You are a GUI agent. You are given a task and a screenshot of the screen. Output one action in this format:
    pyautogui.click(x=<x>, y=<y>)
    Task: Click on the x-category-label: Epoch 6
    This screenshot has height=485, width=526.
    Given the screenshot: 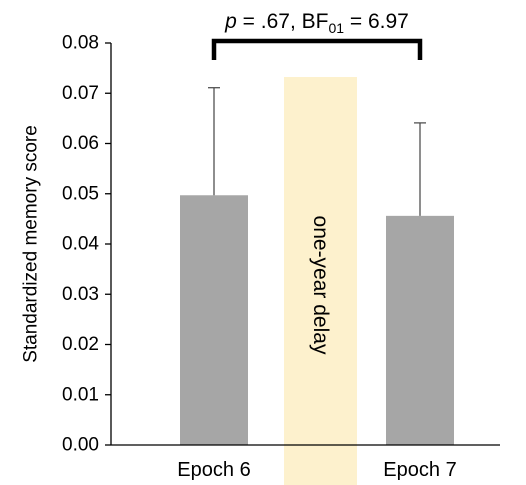 What is the action you would take?
    pyautogui.click(x=213, y=470)
    